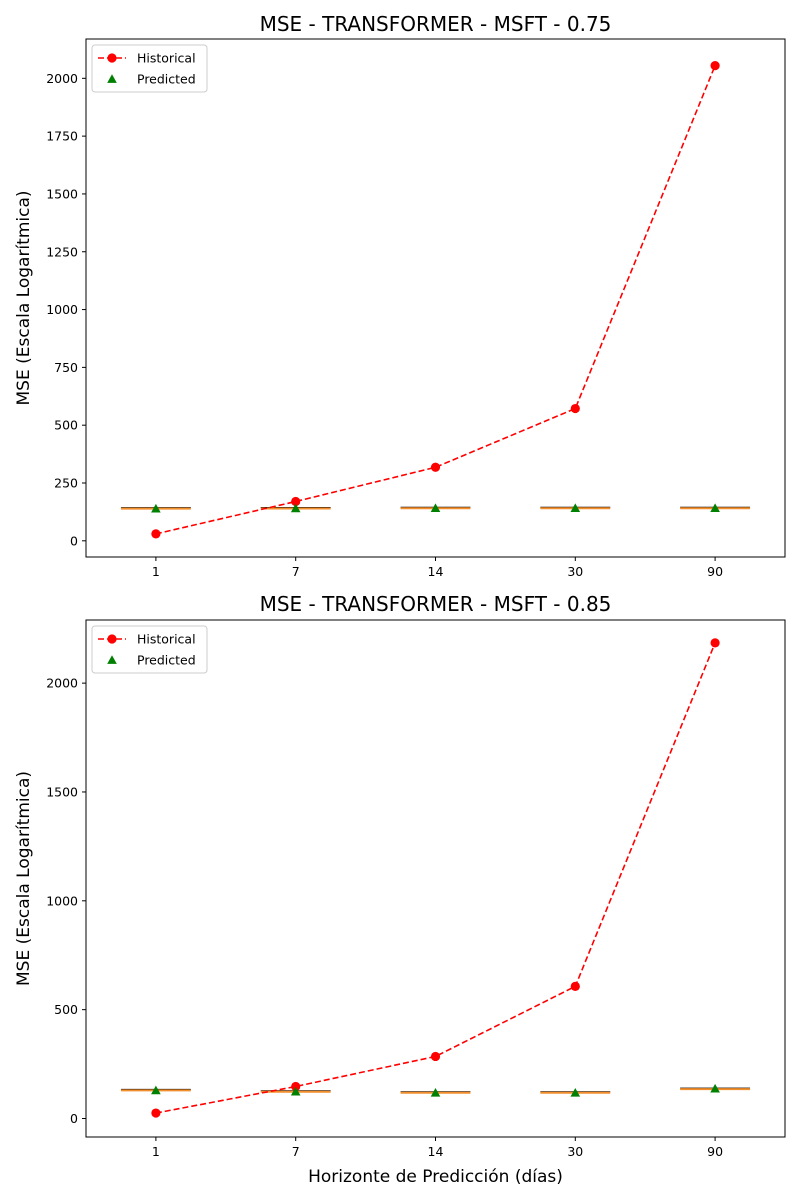 The width and height of the screenshot is (800, 1200). What do you see at coordinates (436, 604) in the screenshot?
I see `chart-title: MSE - TRANSFORMER - MSFT - 0.85` at bounding box center [436, 604].